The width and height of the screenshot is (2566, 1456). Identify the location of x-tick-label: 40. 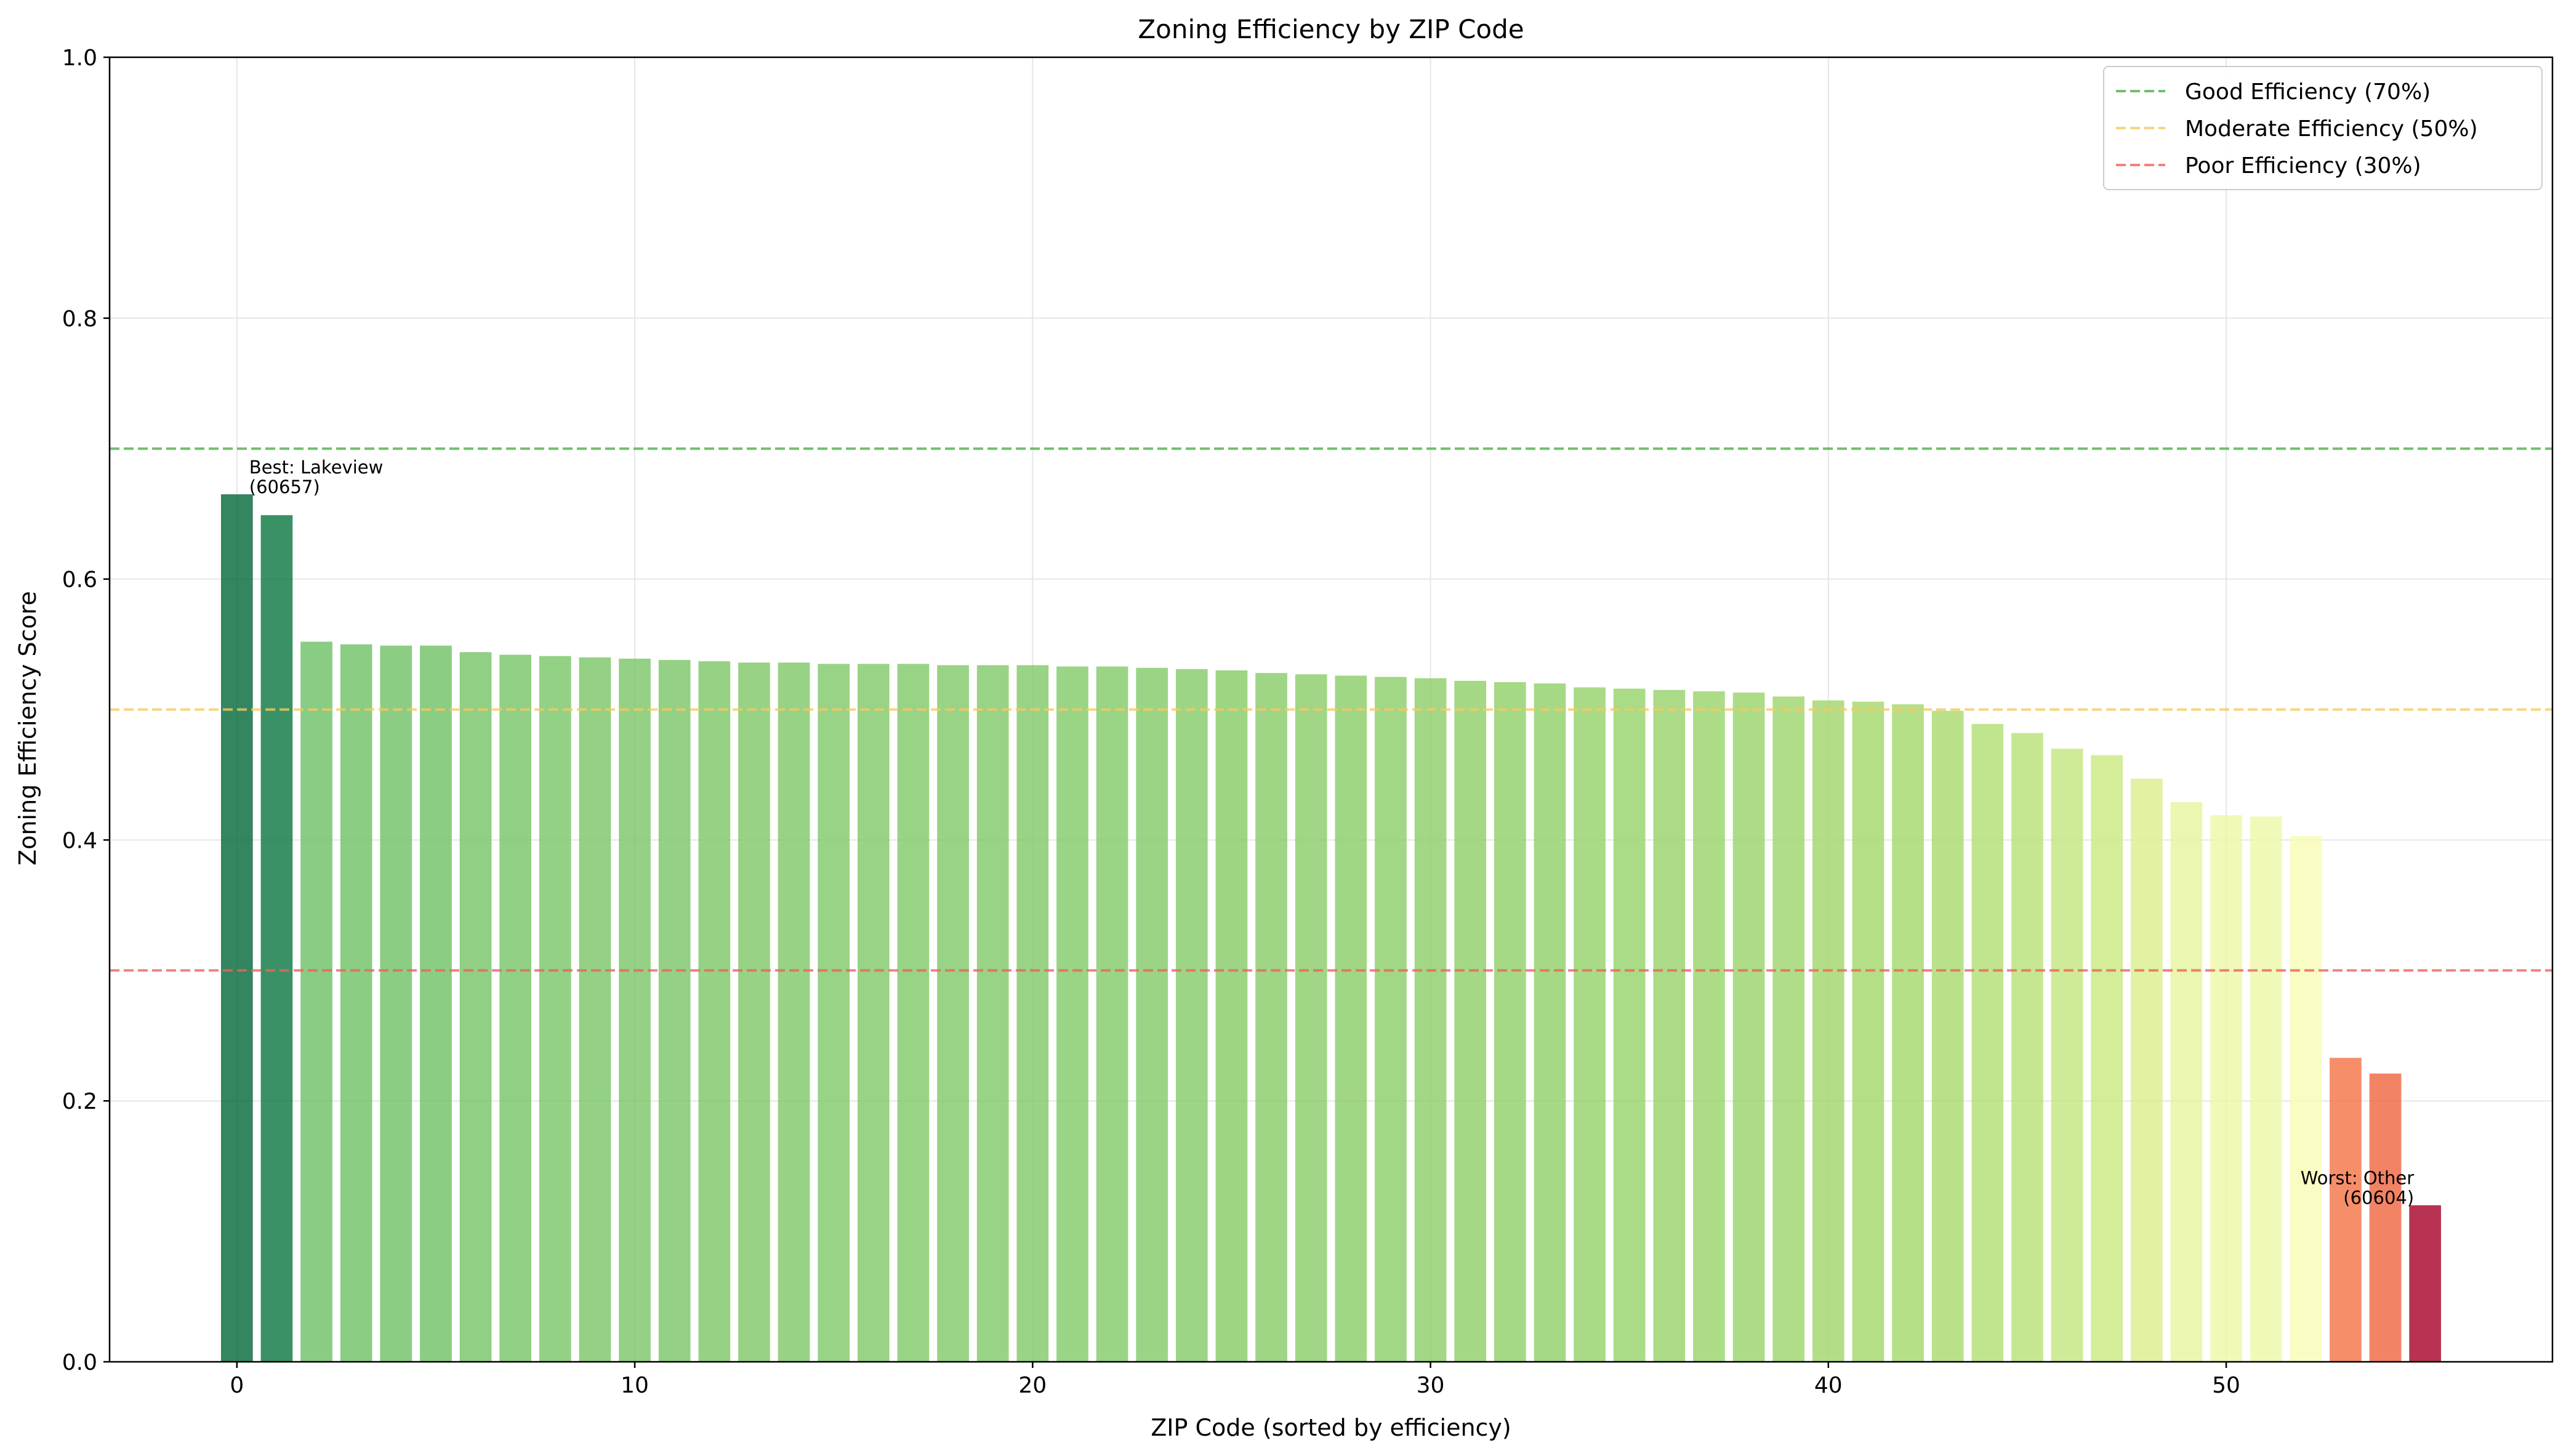
(1829, 1386).